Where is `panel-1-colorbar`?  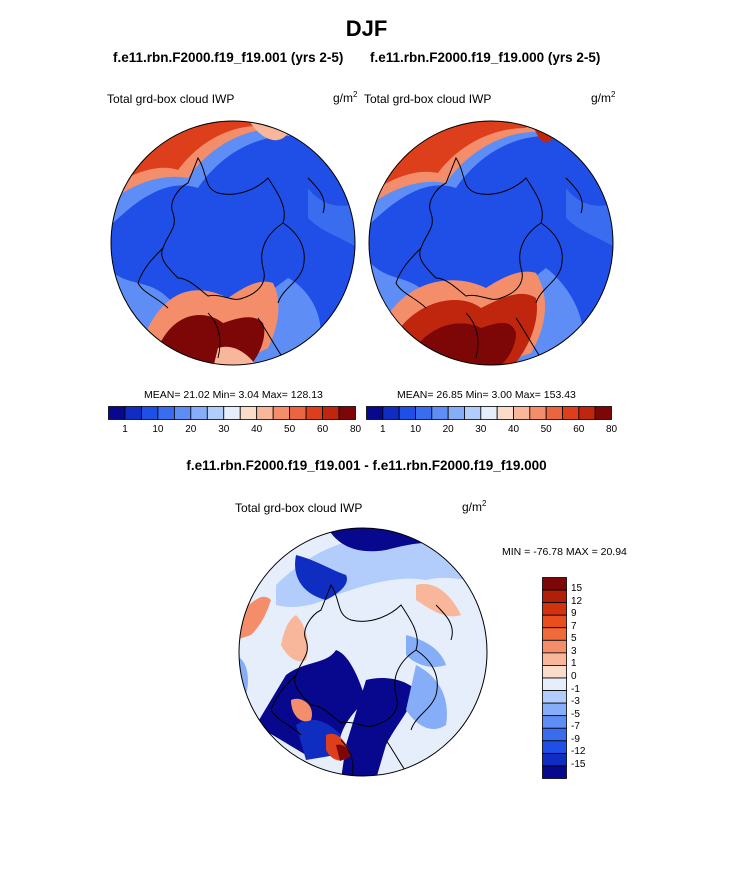
panel-1-colorbar is located at coordinates (232, 413).